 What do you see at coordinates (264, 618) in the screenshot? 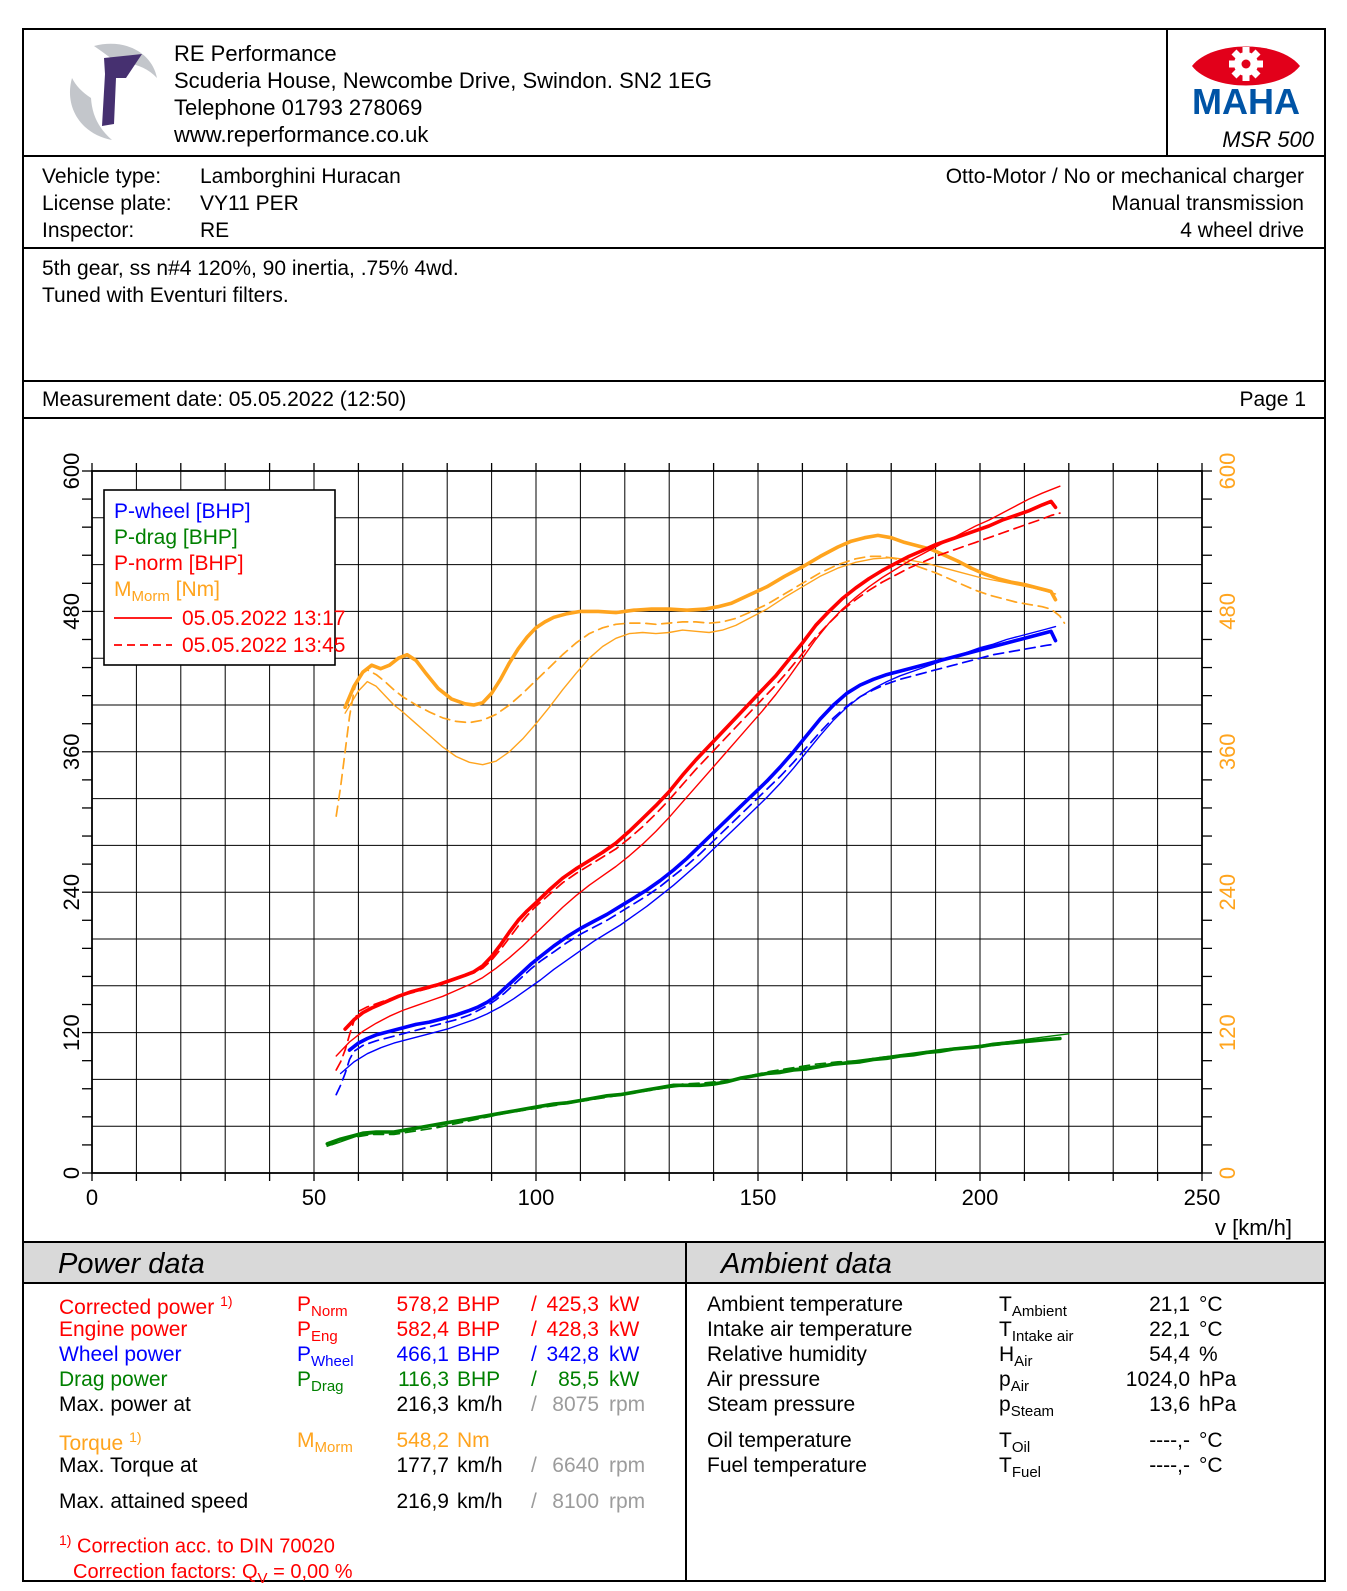
I see `svg-text: 05.05.2022 13:17` at bounding box center [264, 618].